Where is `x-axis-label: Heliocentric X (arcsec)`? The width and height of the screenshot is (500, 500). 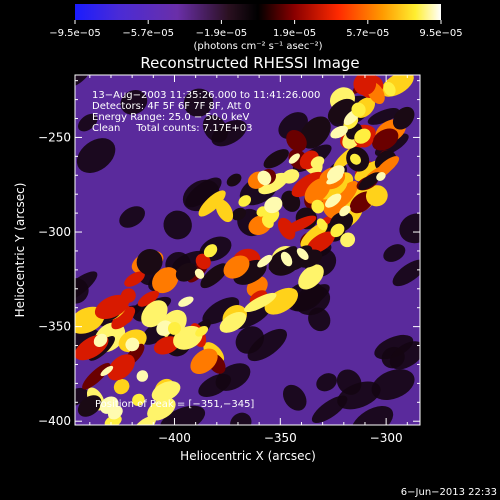 x-axis-label: Heliocentric X (arcsec) is located at coordinates (248, 456).